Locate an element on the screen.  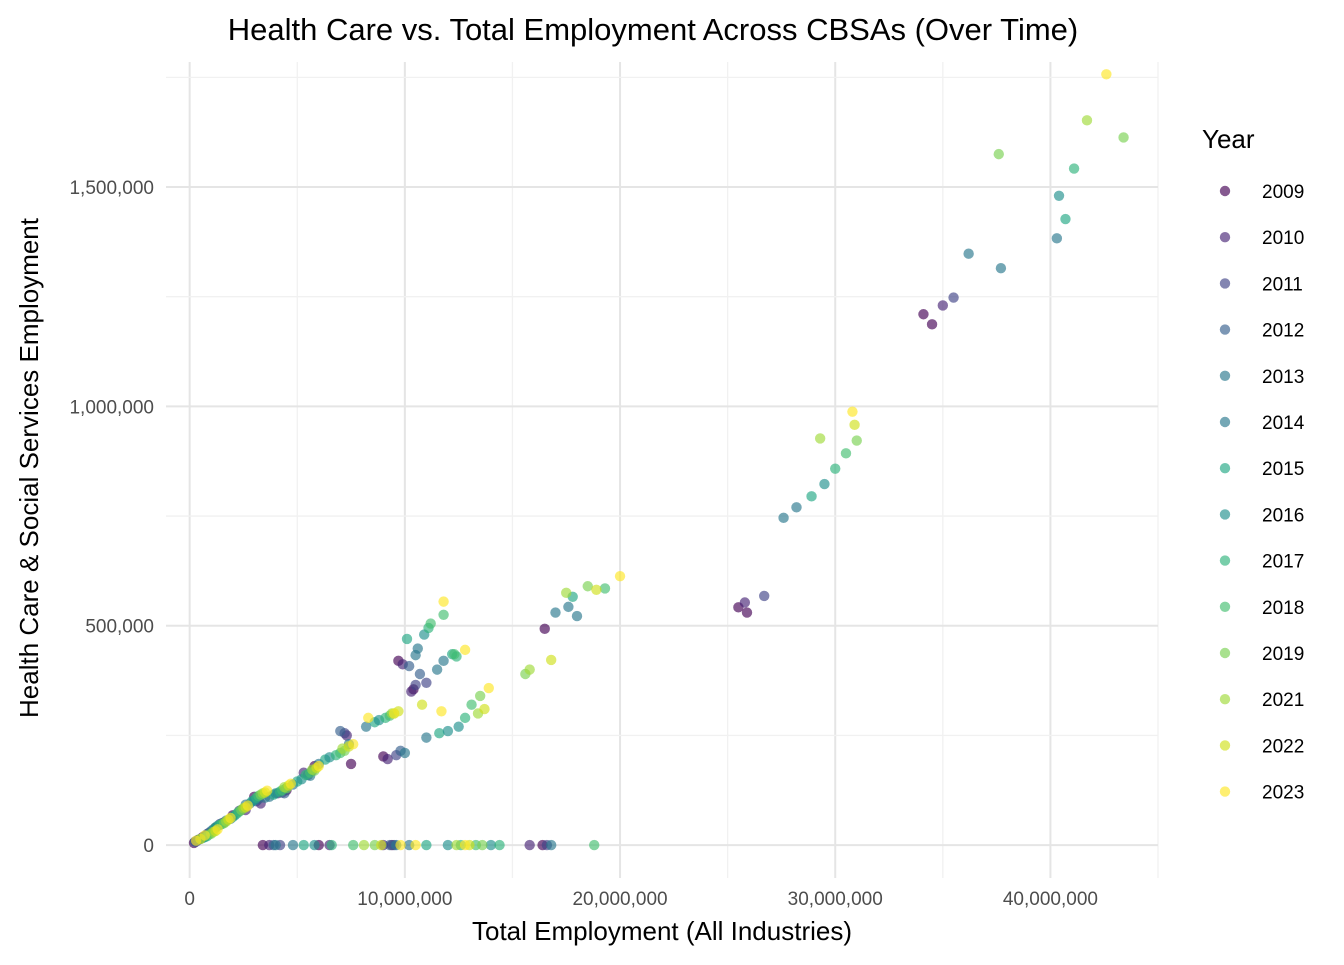
y-tick-label: 1,500,000 is located at coordinates (111, 188).